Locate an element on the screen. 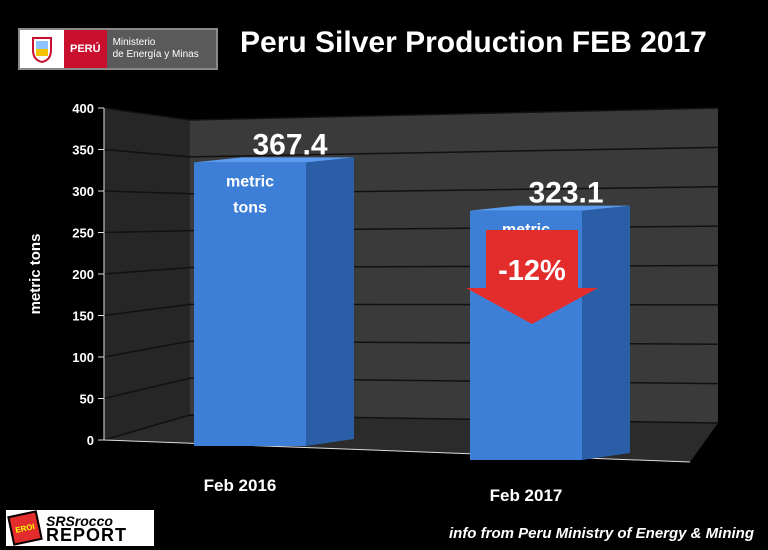 The image size is (768, 550). brand-line2: REPORT is located at coordinates (87, 535).